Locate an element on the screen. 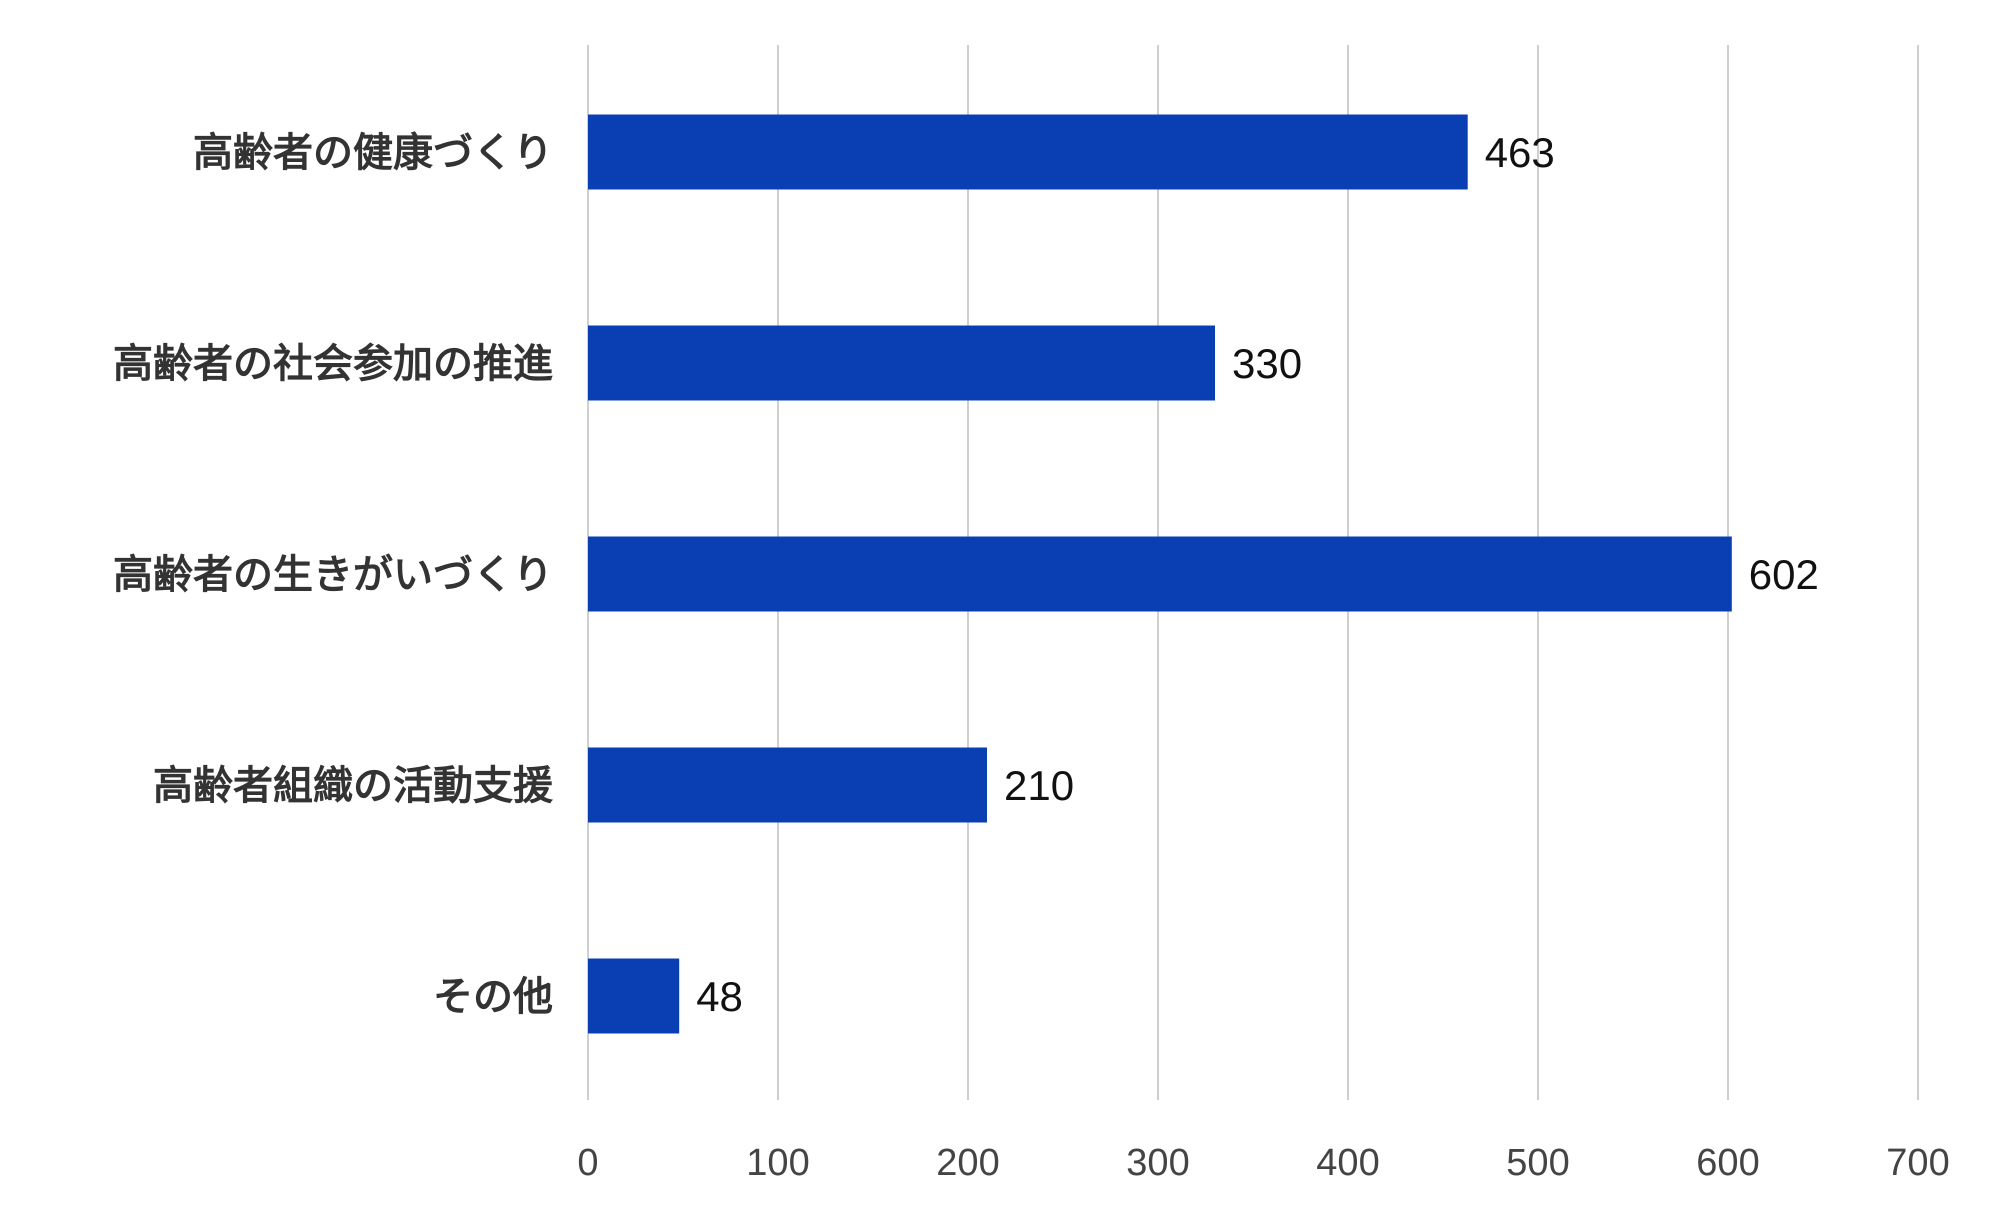 The height and width of the screenshot is (1205, 2000). data-label-0: 463 is located at coordinates (1520, 152).